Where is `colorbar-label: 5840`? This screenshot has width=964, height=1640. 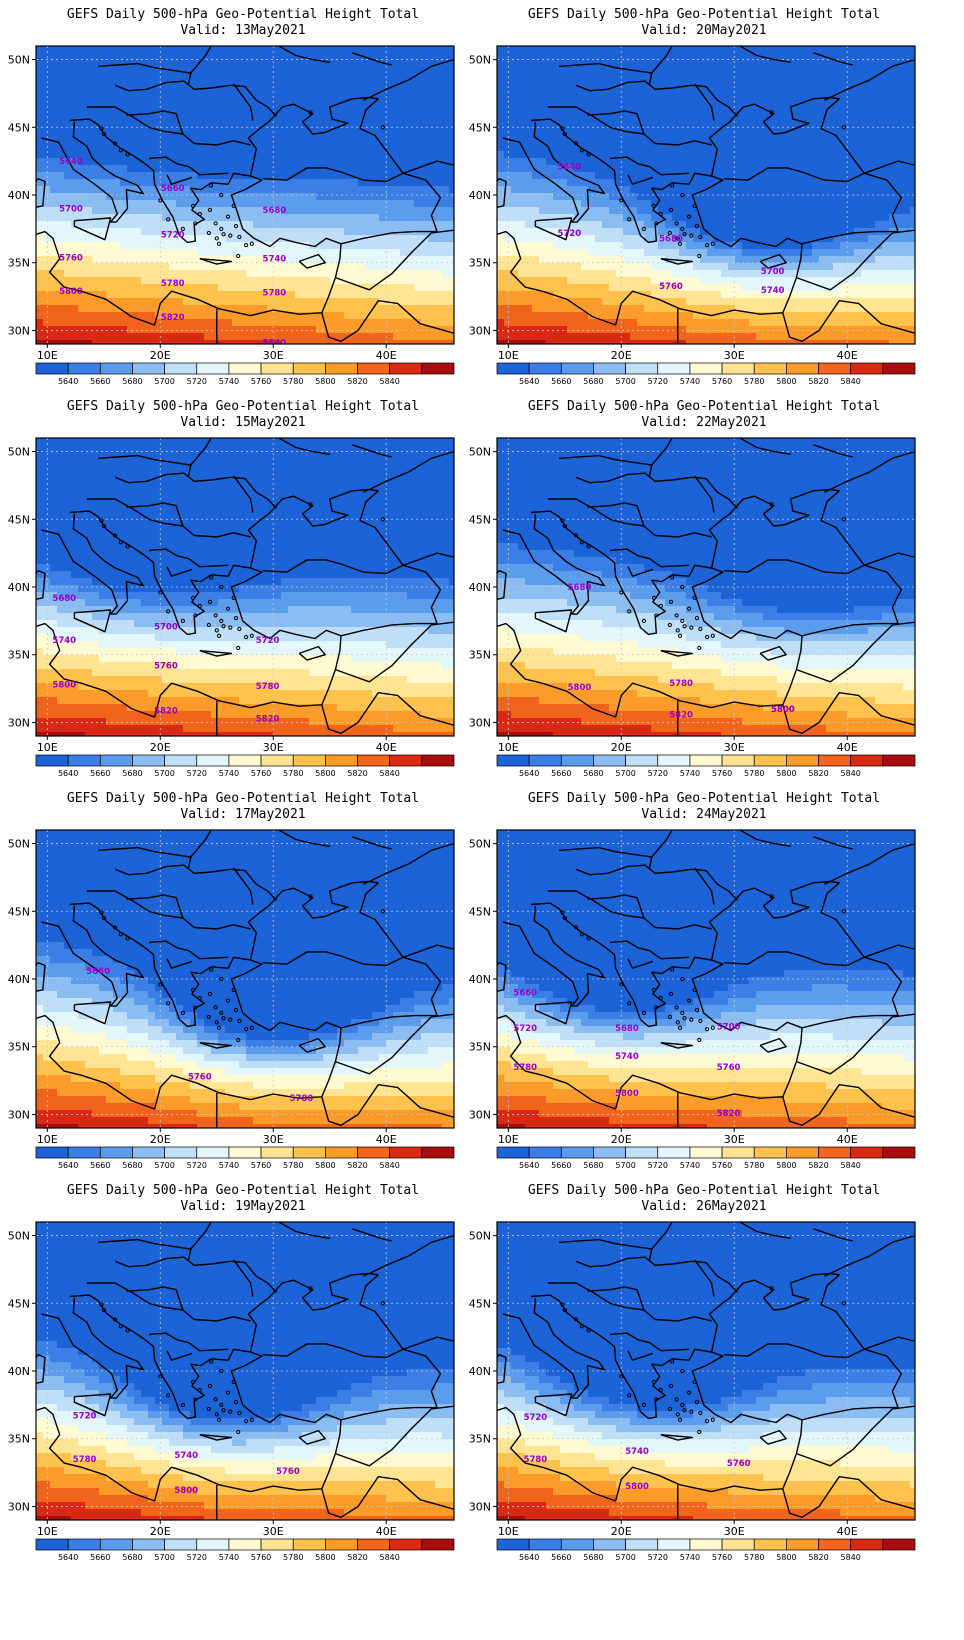 colorbar-label: 5840 is located at coordinates (390, 1165).